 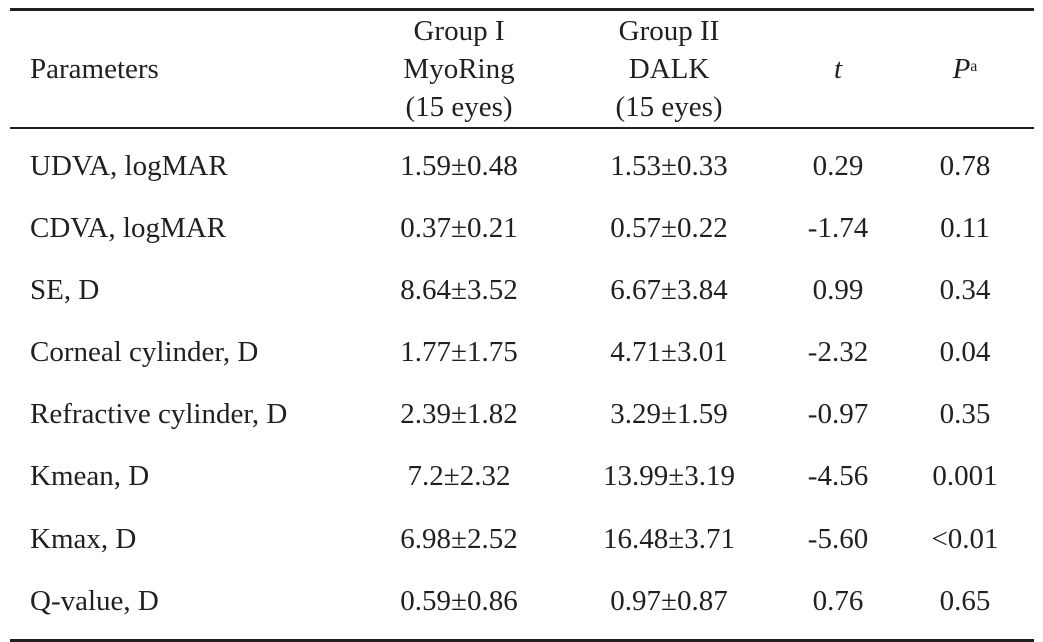 I want to click on cell-p: 0.04, so click(x=965, y=352).